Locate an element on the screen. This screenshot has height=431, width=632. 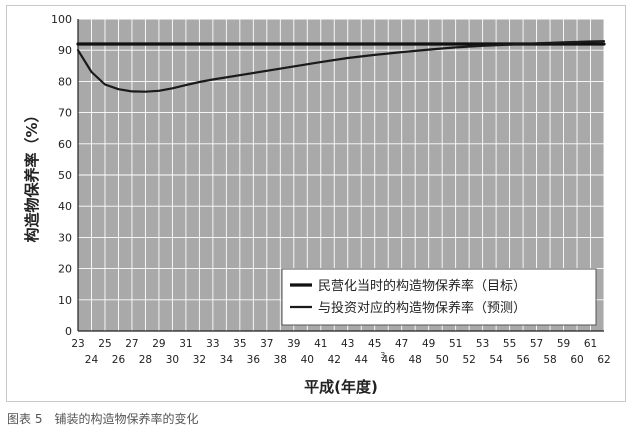
y-tick-label: 90 is located at coordinates (65, 50).